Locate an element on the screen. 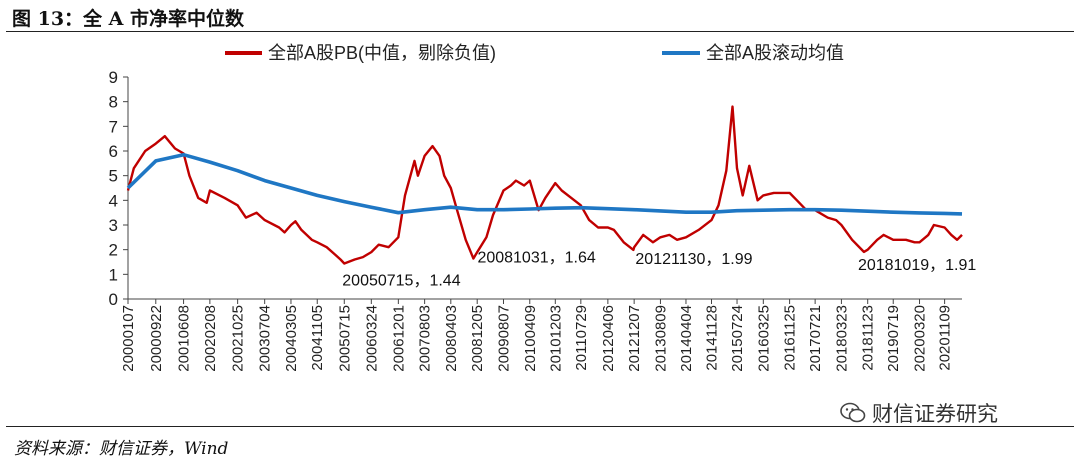  figure-title: 图 13：全 A 市净率中位数 is located at coordinates (128, 19).